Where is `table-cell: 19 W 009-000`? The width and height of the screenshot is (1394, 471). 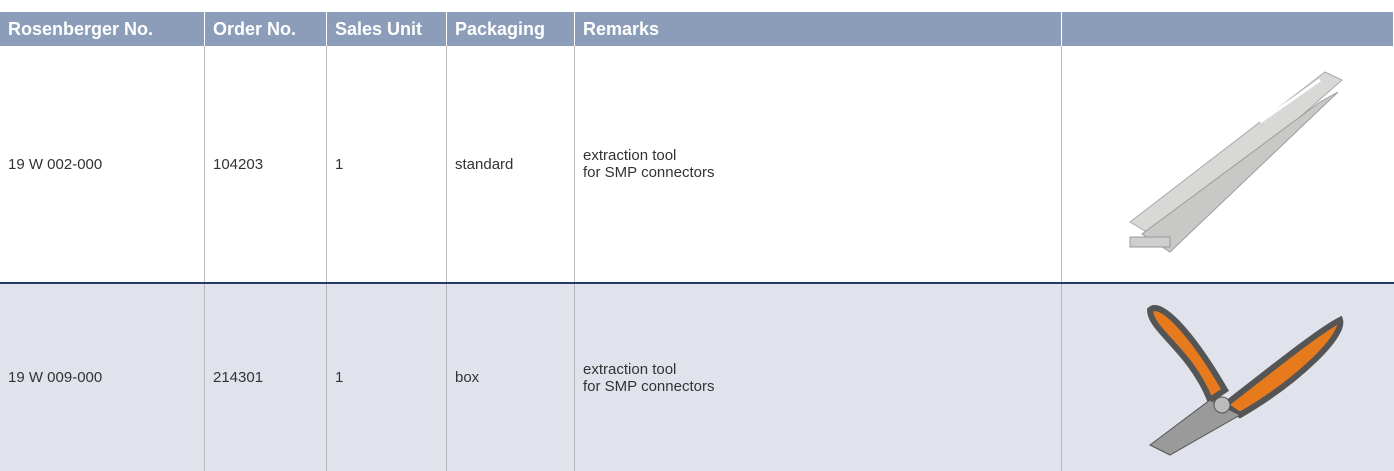
table-cell: 19 W 009-000 is located at coordinates (102, 377).